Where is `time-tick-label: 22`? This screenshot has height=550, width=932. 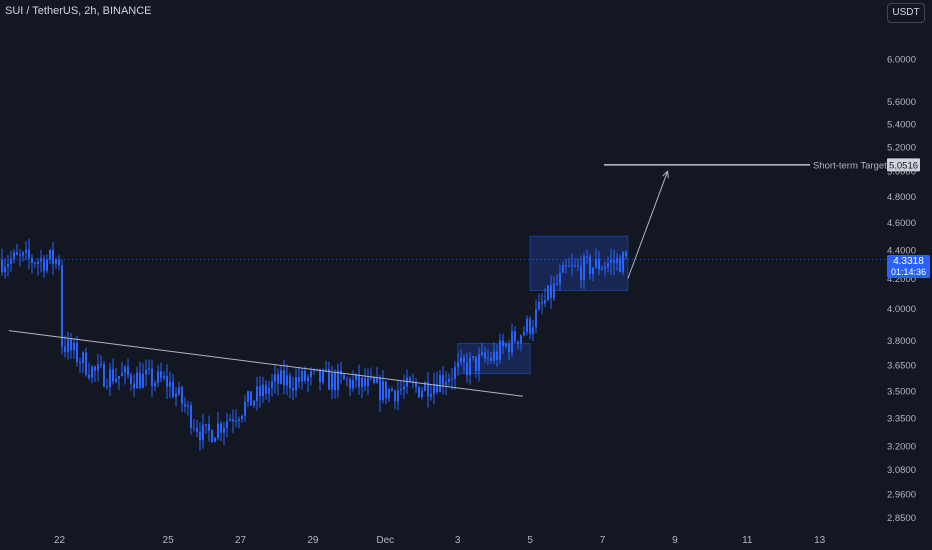 time-tick-label: 22 is located at coordinates (60, 540).